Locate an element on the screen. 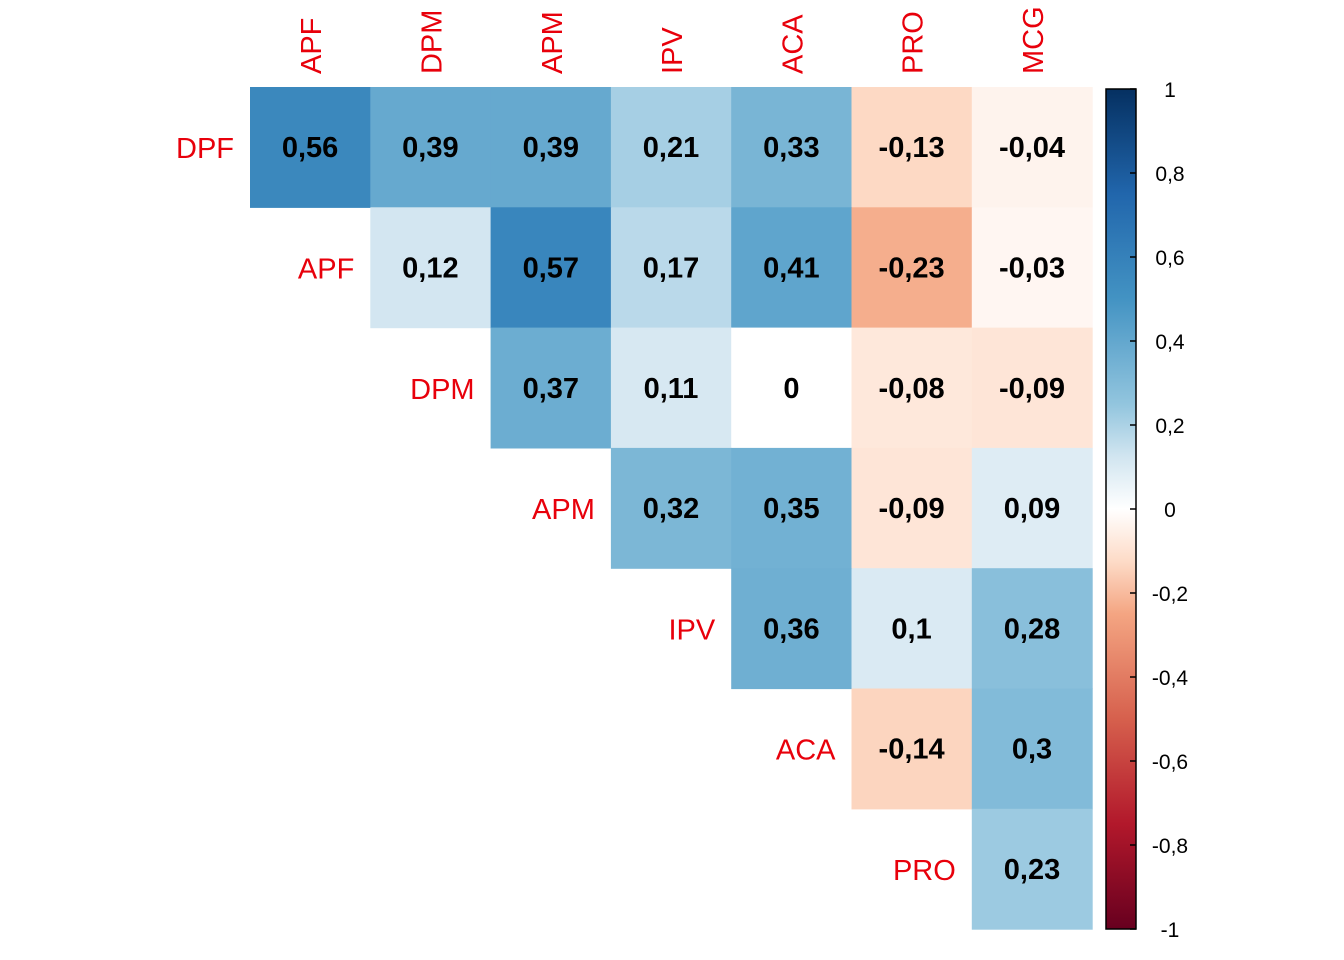 Image resolution: width=1344 pixels, height=960 pixels. colorbar-tick-label: -0,8 is located at coordinates (1170, 846).